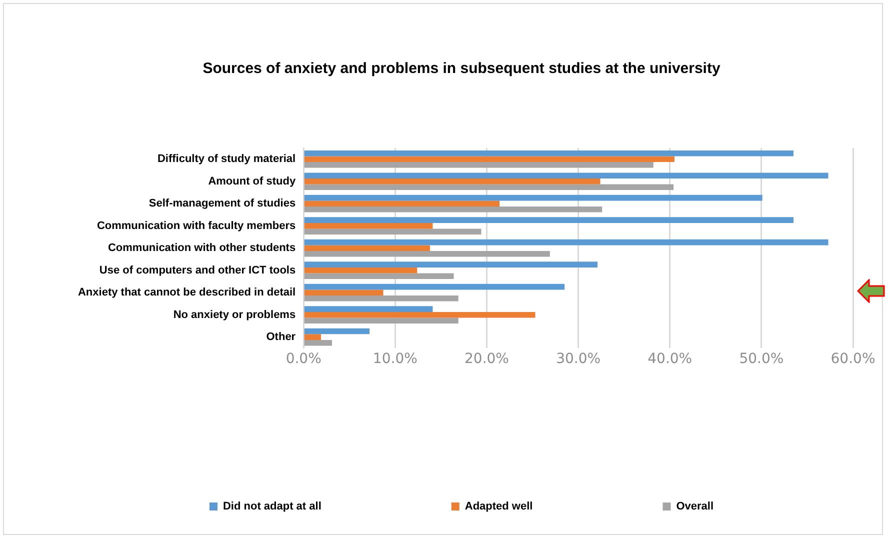 This screenshot has height=540, width=888. I want to click on y-tick-label: Anxiety that cannot be described in detail, so click(187, 292).